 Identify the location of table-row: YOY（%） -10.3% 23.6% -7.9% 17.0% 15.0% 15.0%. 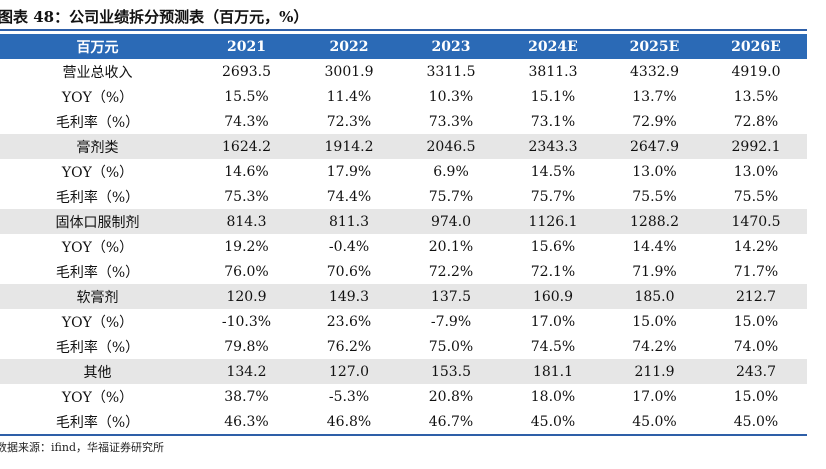
(403, 321).